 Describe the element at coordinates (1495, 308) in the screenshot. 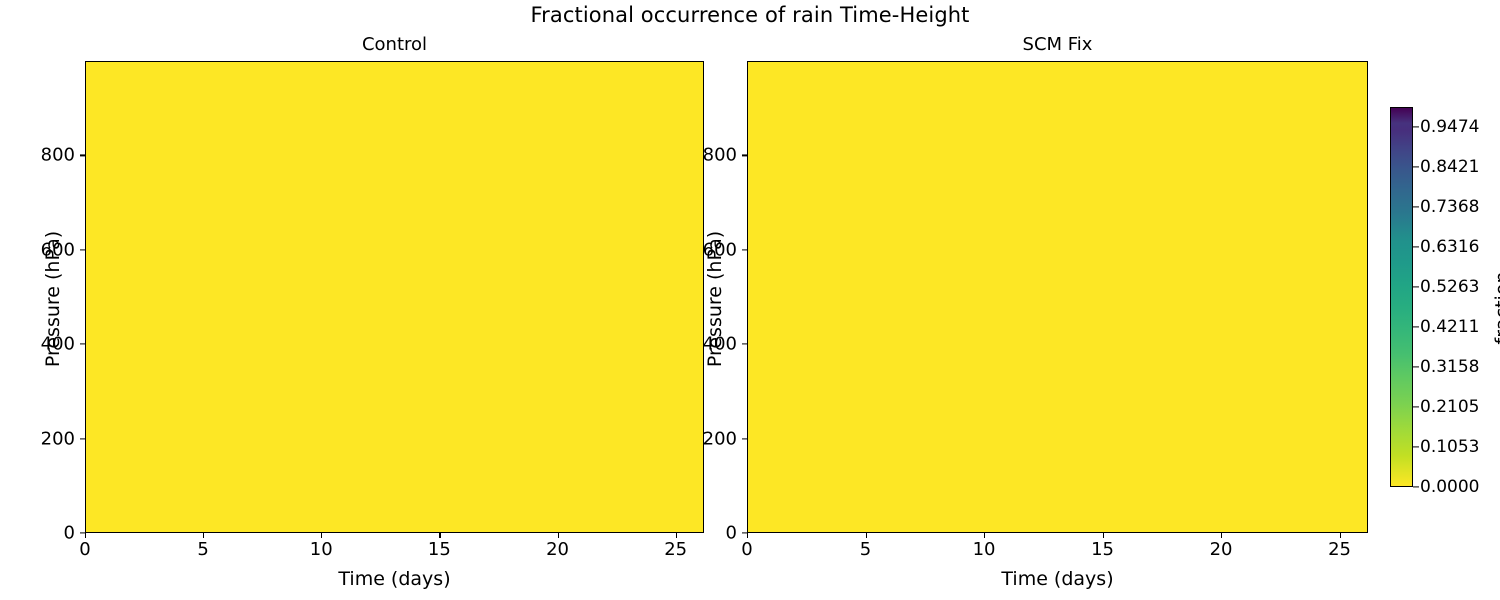

I see `colorbar-label: fraction` at that location.